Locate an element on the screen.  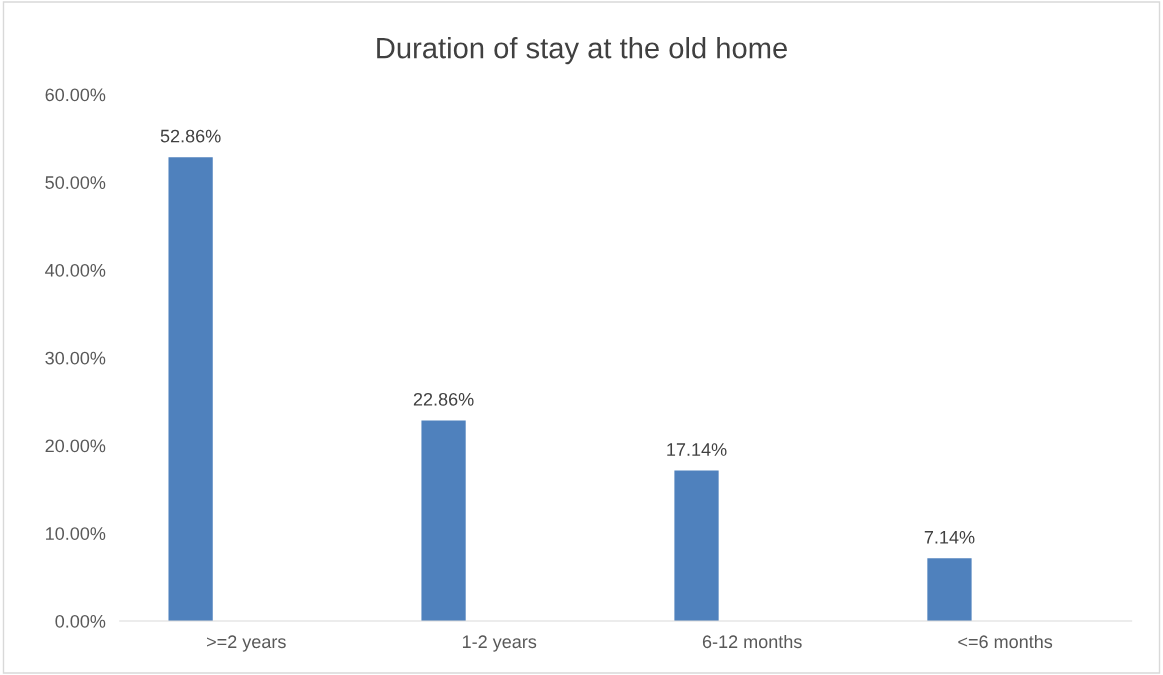
data-label: 7.14% is located at coordinates (949, 537).